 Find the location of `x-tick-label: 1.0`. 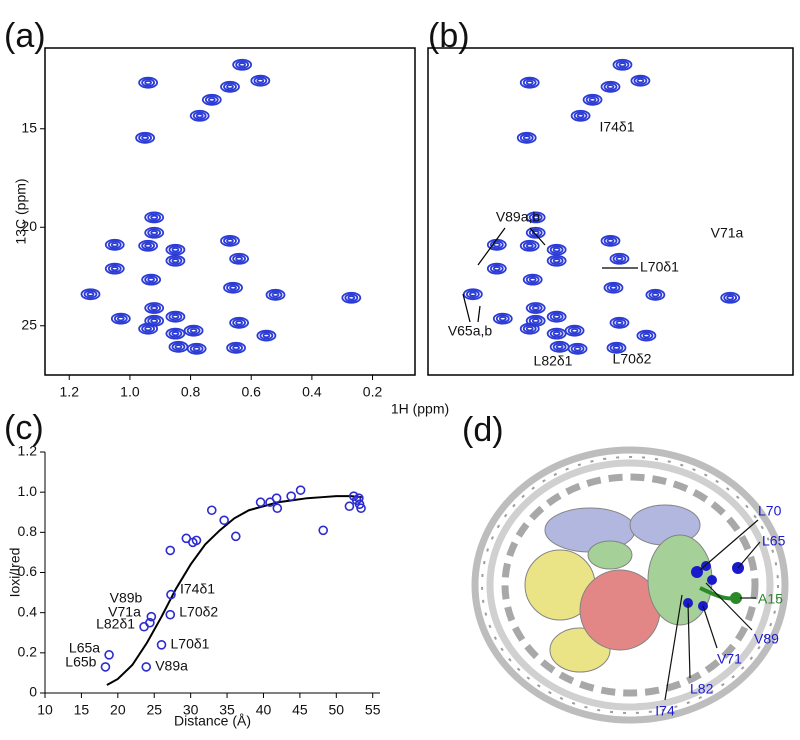

x-tick-label: 1.0 is located at coordinates (130, 392).